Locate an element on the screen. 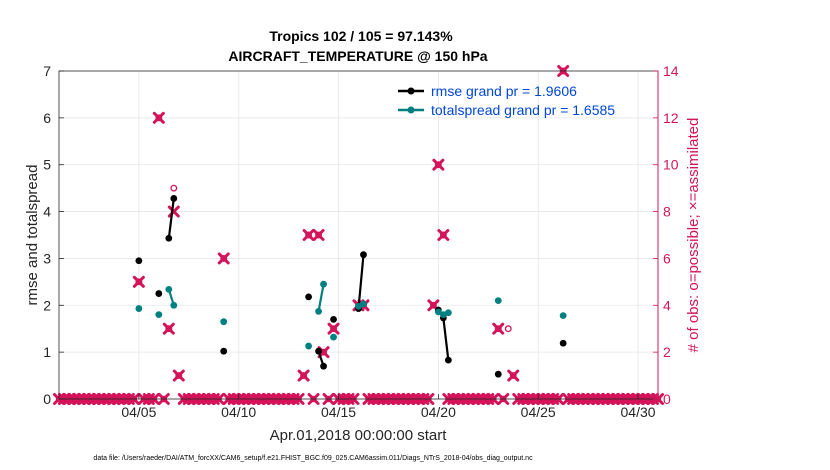 The height and width of the screenshot is (470, 830). y-right-tick-label: 4 is located at coordinates (667, 305).